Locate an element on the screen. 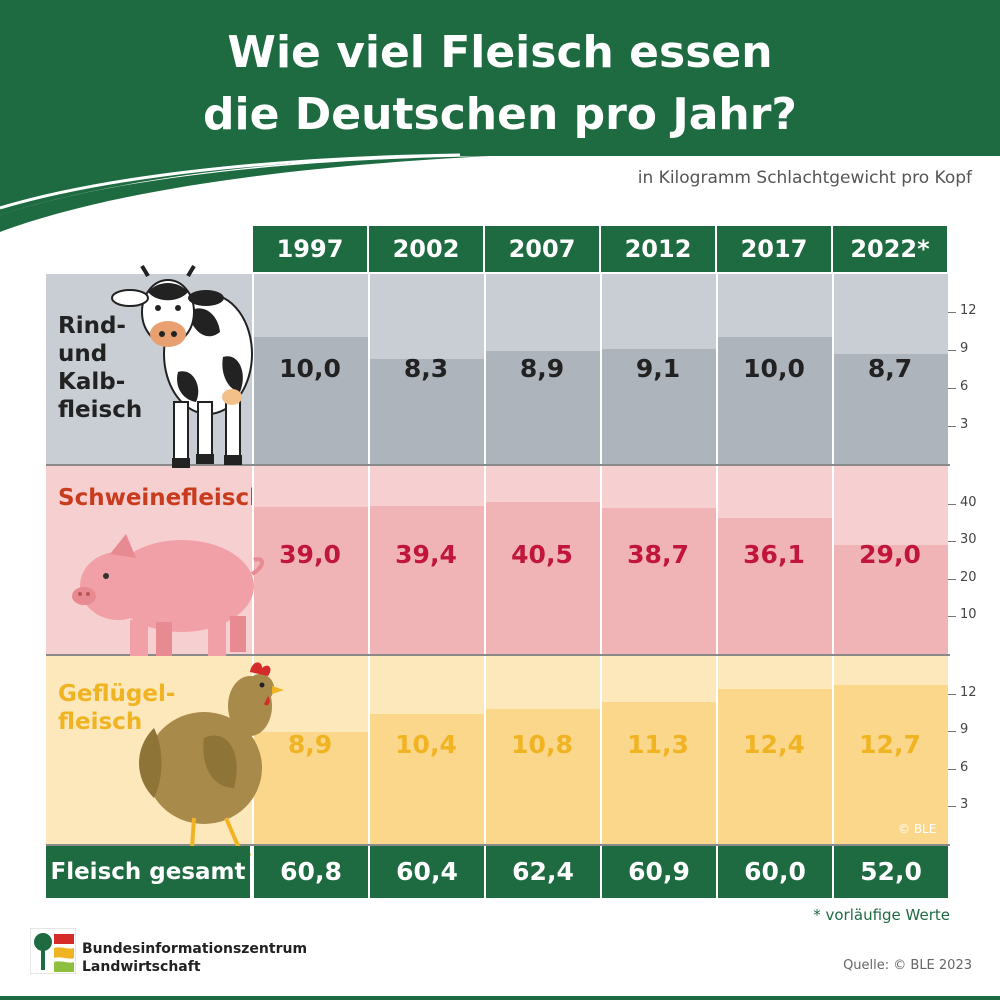  panel-label-pork: Schweinefleisch is located at coordinates (162, 498).